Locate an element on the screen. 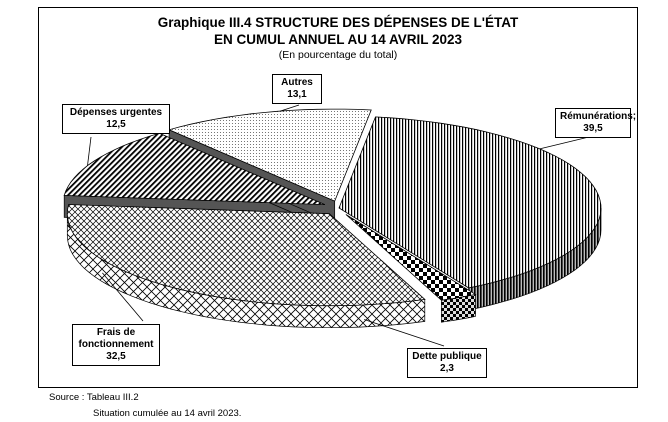 The image size is (668, 422). slice-label-text: Autres is located at coordinates (297, 82).